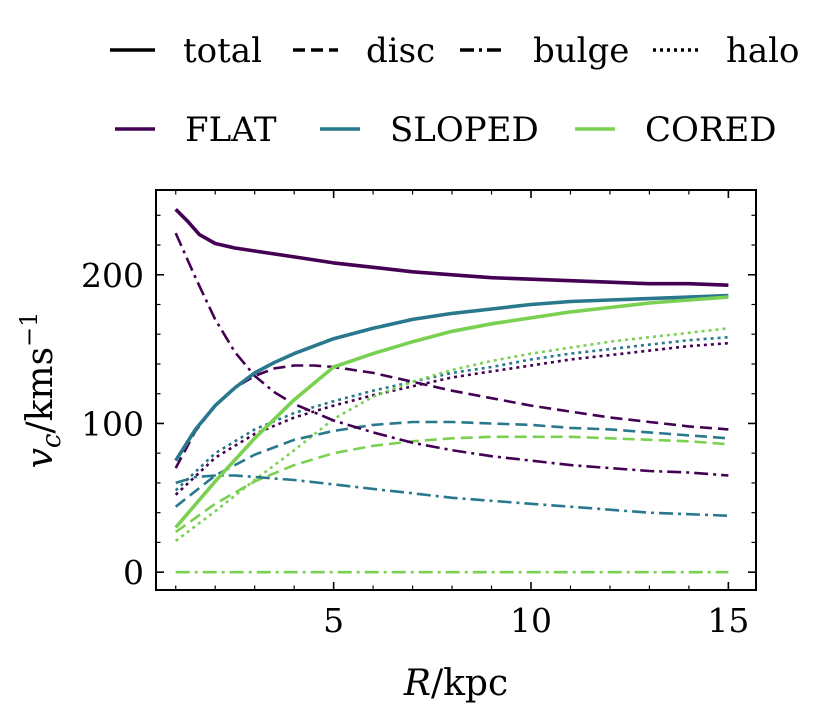 The height and width of the screenshot is (720, 831). What do you see at coordinates (763, 51) in the screenshot?
I see `legend-halo-label: halo` at bounding box center [763, 51].